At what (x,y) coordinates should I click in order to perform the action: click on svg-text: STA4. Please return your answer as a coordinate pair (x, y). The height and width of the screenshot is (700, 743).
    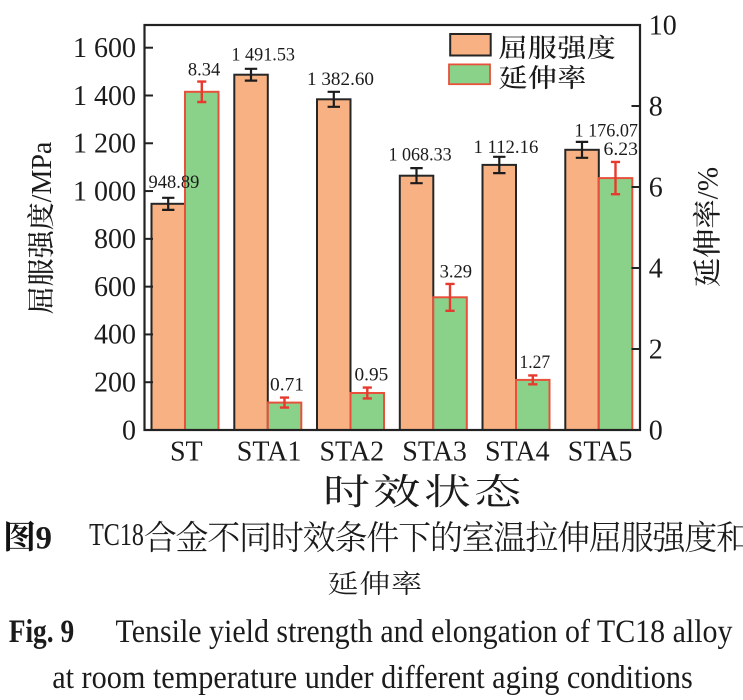
    Looking at the image, I should click on (517, 451).